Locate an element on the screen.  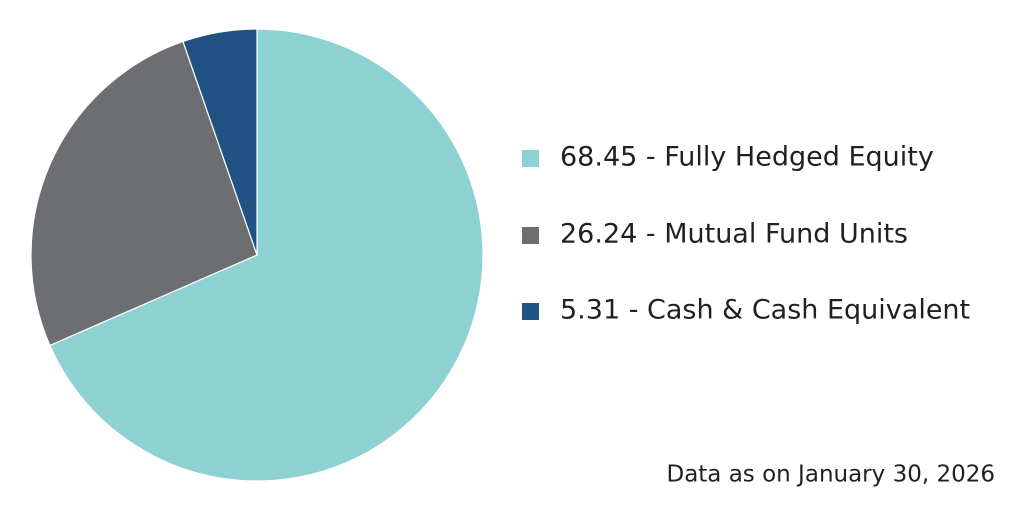
legend-label: 26.24 - Mutual Fund Units is located at coordinates (734, 234).